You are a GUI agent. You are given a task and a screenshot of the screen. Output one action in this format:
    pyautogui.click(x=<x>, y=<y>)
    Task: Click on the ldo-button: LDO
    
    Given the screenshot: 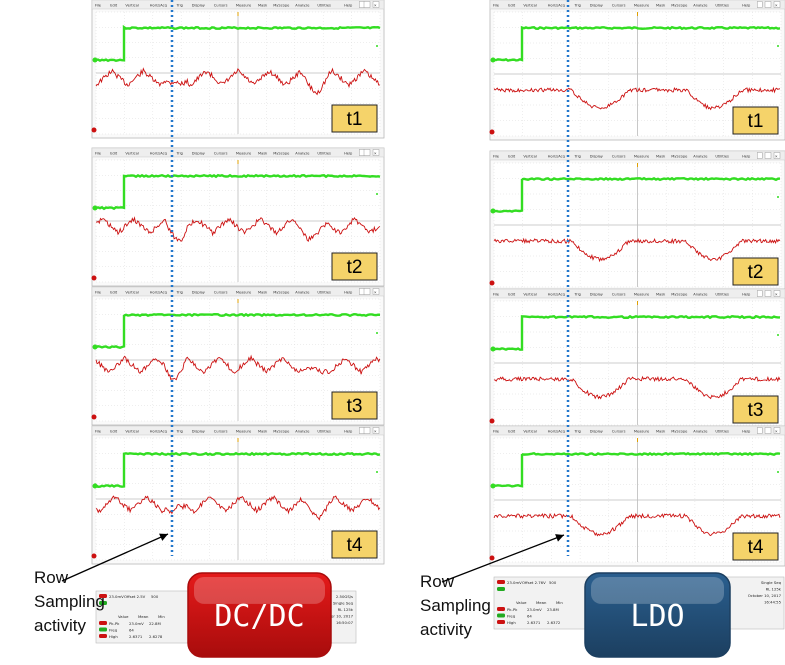 What is the action you would take?
    pyautogui.click(x=657, y=615)
    